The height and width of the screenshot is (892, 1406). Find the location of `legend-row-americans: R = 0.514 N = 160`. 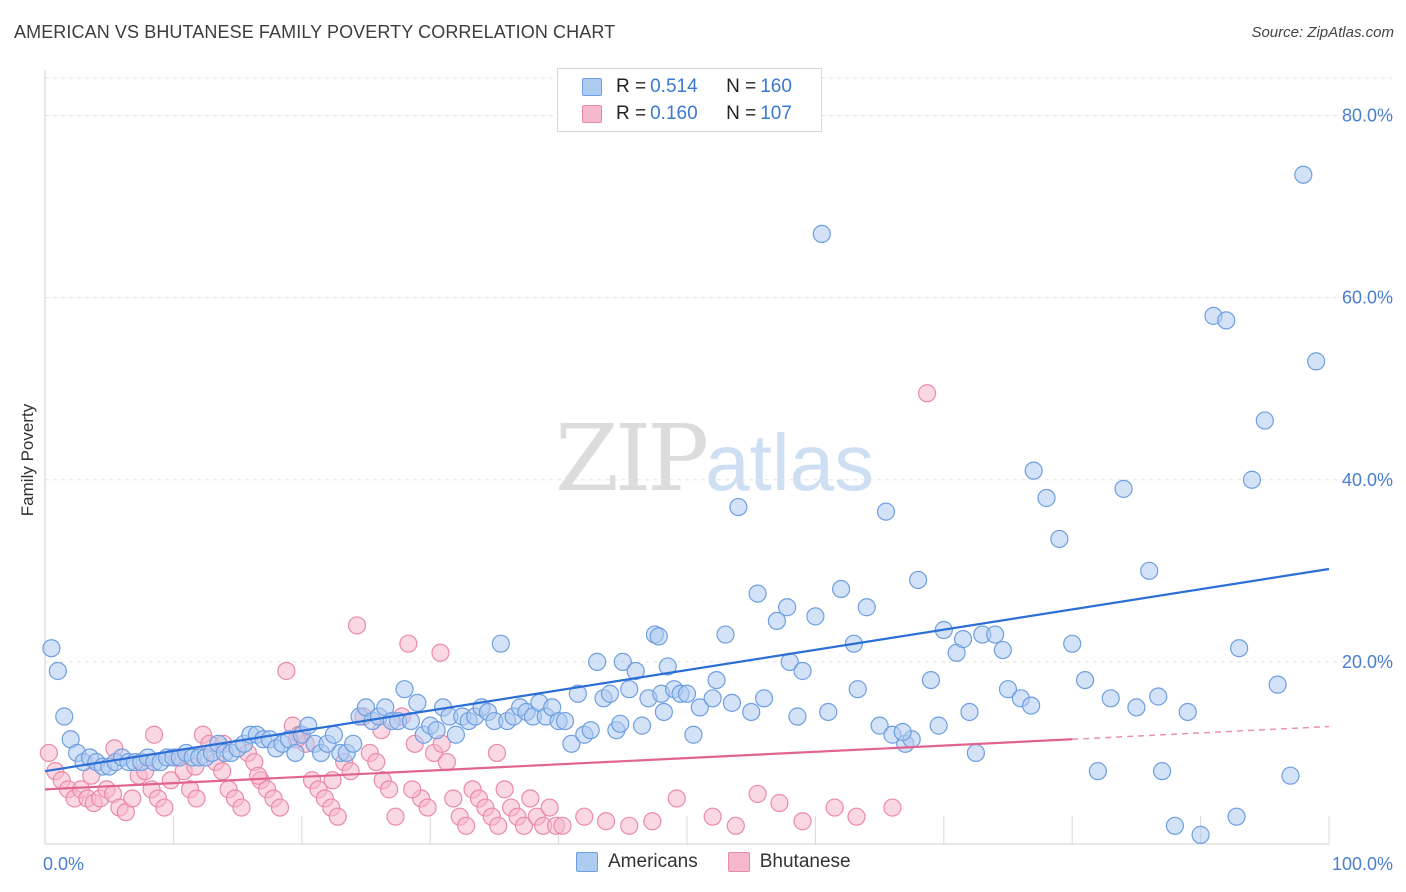

legend-row-americans: R = 0.514 N = 160 is located at coordinates (687, 87).